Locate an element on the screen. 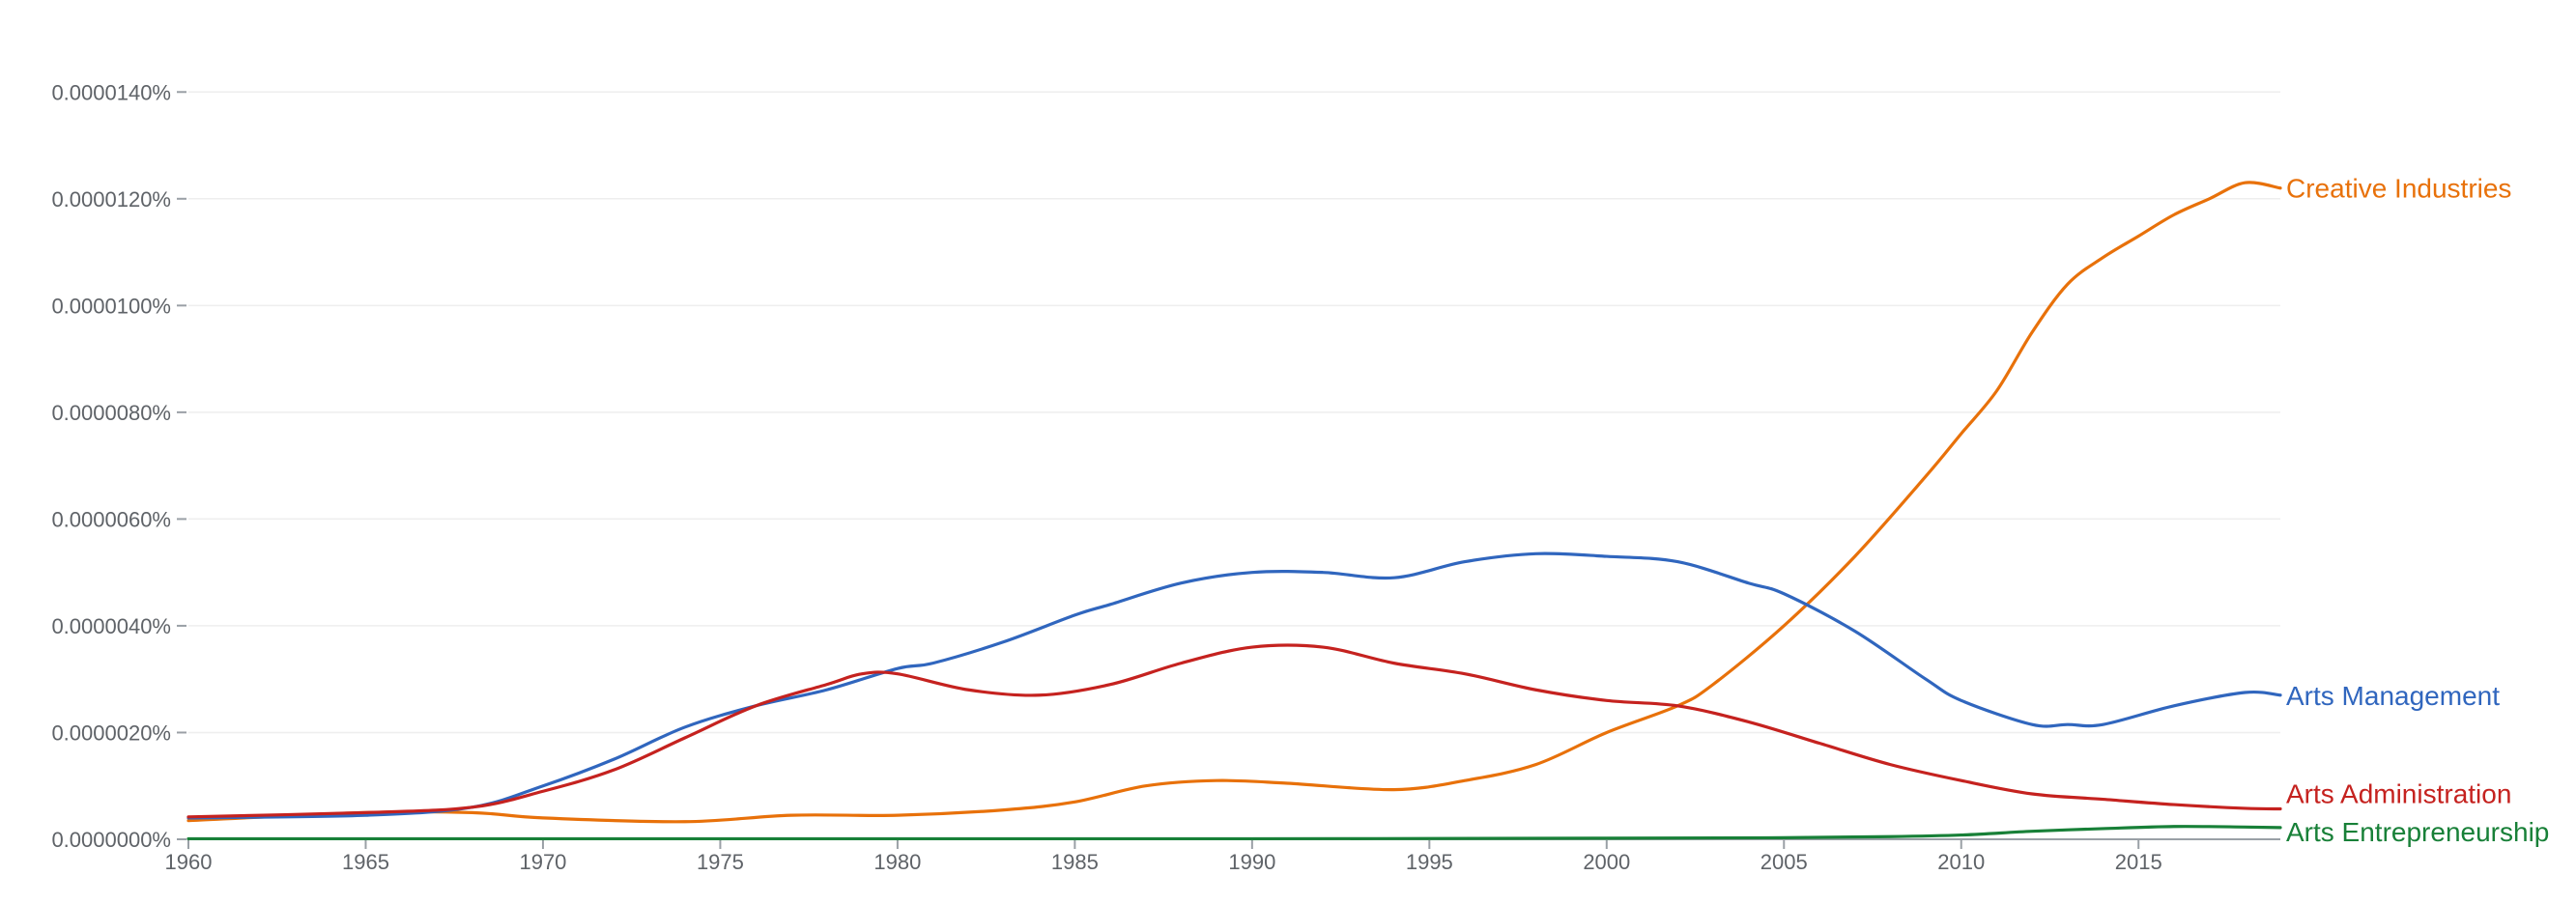 Image resolution: width=2576 pixels, height=904 pixels. x-tick-label: 2005 is located at coordinates (1784, 862).